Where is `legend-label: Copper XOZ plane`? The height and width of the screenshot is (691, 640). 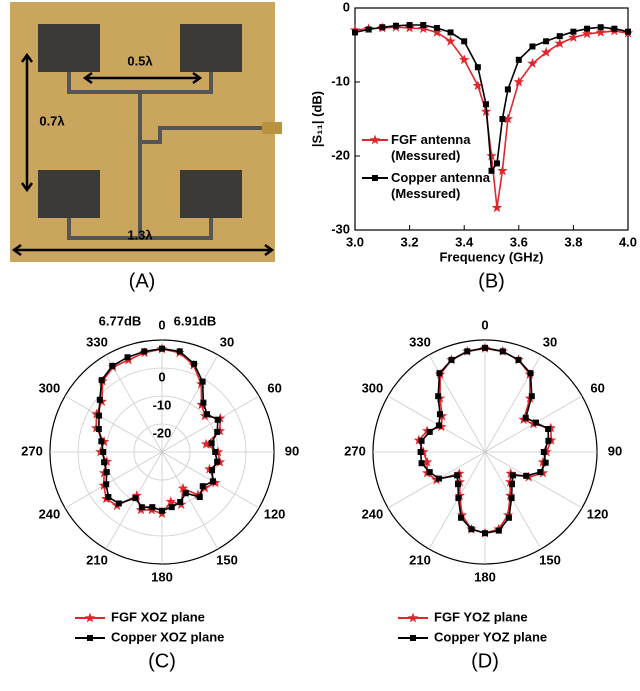
legend-label: Copper XOZ plane is located at coordinates (167, 636).